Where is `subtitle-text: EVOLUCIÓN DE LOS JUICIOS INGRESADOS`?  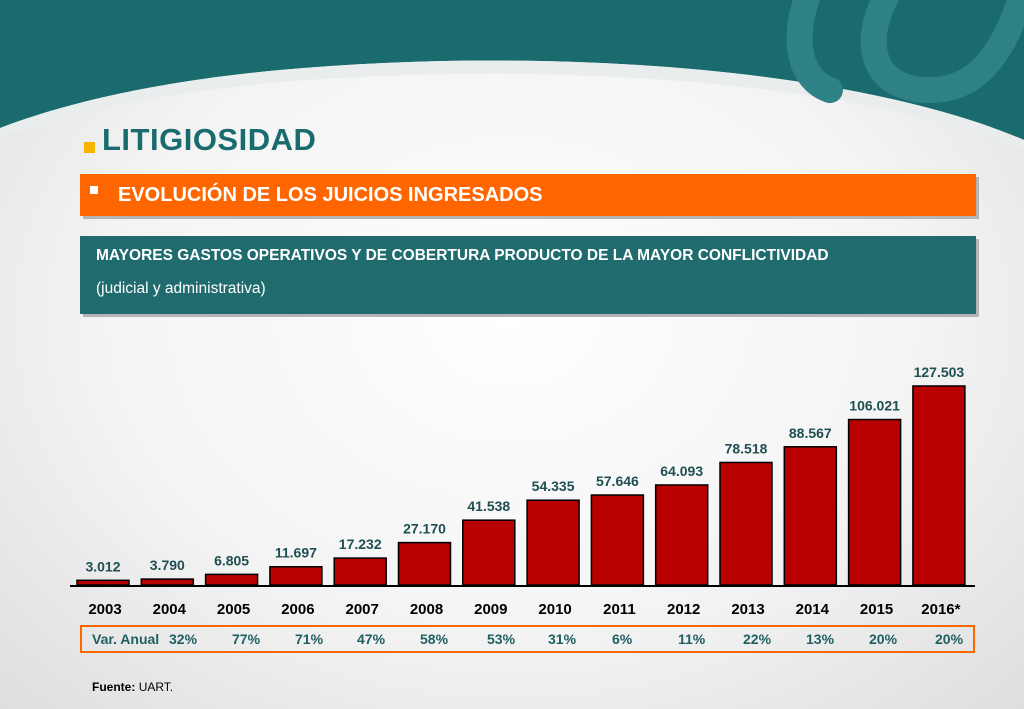 subtitle-text: EVOLUCIÓN DE LOS JUICIOS INGRESADOS is located at coordinates (330, 195).